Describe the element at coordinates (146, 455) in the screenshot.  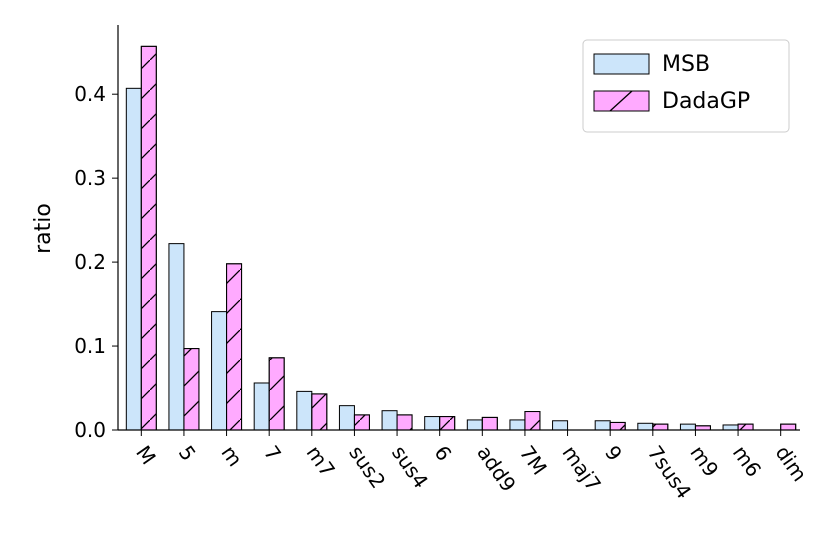
I see `x-tick-label-0: M` at that location.